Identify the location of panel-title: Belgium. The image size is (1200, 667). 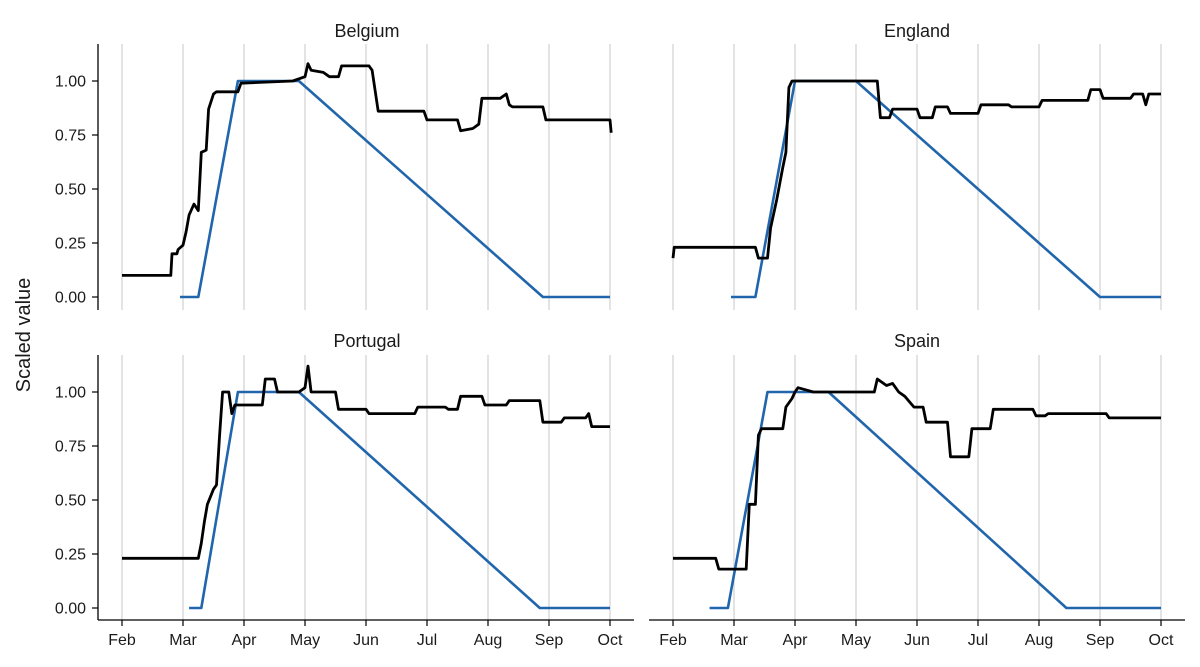
(366, 31).